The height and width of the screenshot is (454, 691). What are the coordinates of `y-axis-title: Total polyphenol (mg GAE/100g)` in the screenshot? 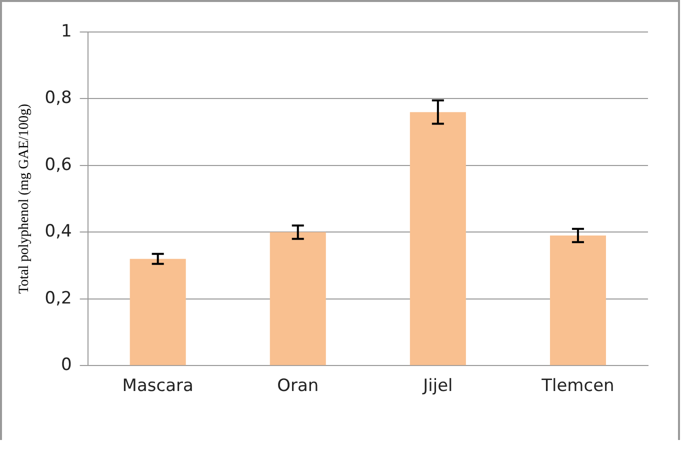 It's located at (24, 198).